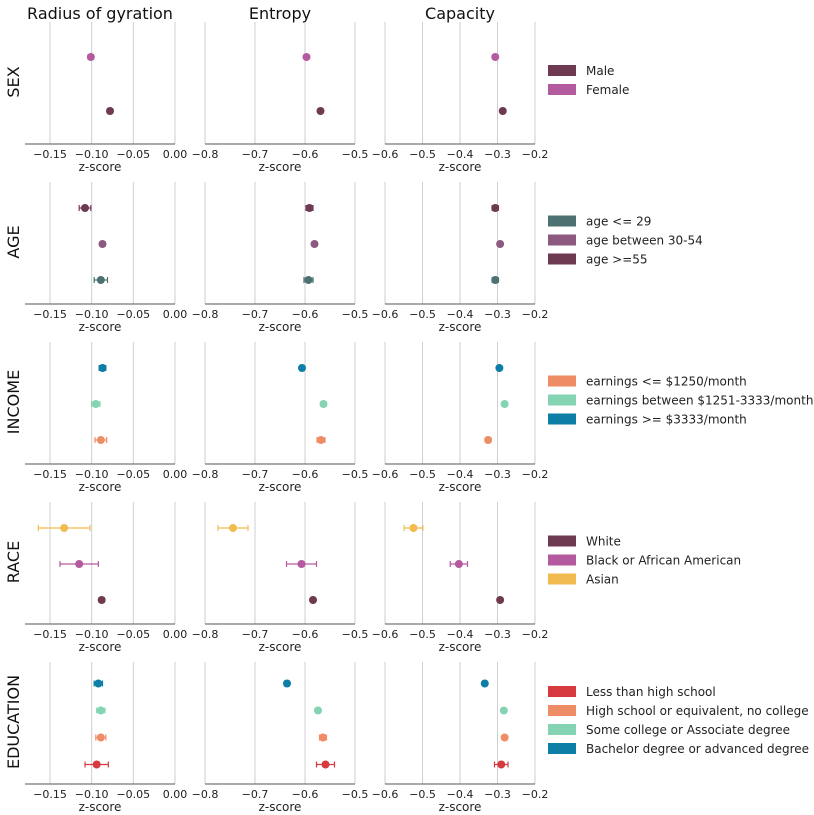 Image resolution: width=814 pixels, height=815 pixels. What do you see at coordinates (562, 381) in the screenshot?
I see `legend-swatch-earnings-1250-month` at bounding box center [562, 381].